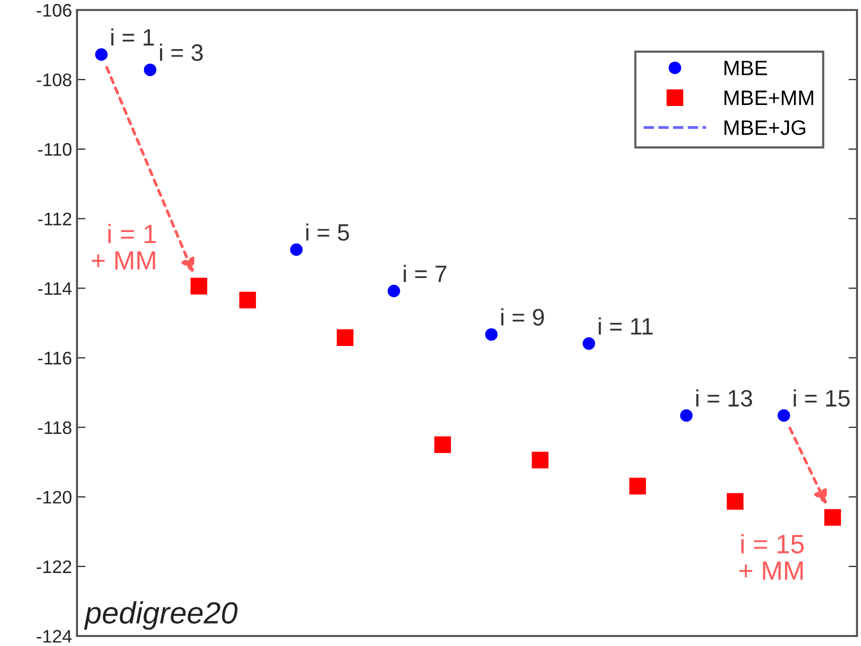  I want to click on annotation: i = 15, so click(822, 398).